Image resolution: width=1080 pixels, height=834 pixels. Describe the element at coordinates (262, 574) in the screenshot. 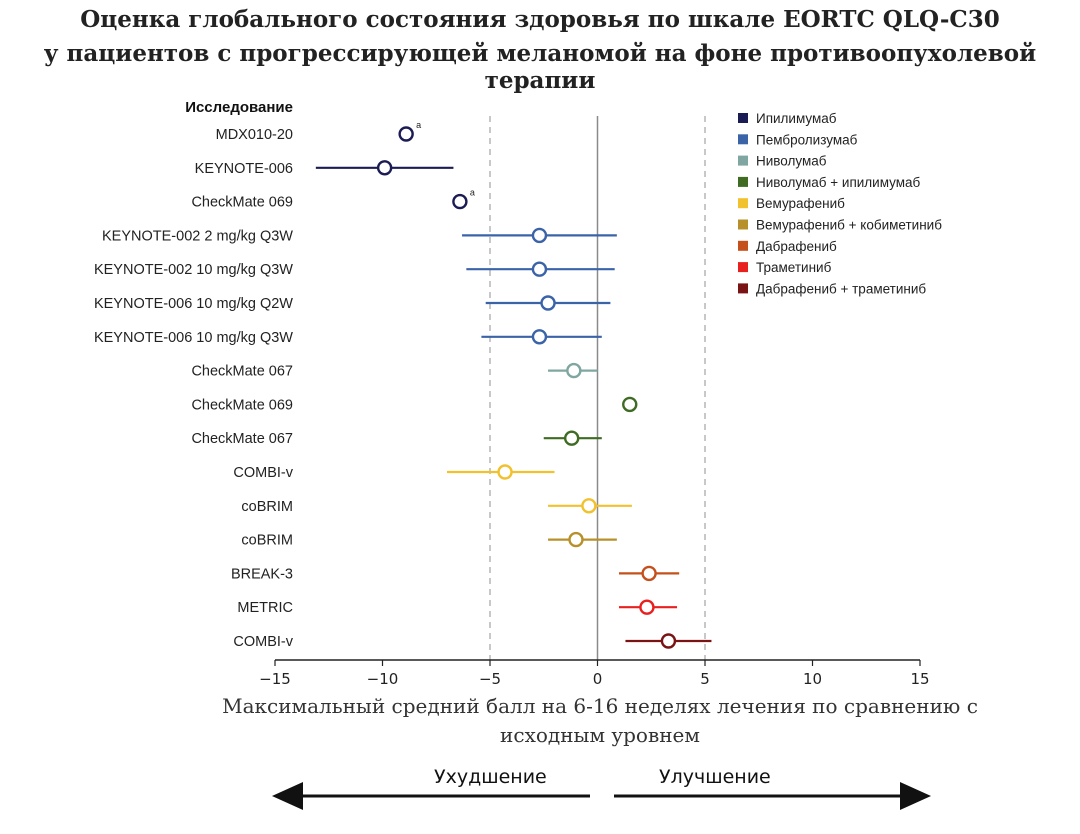

I see `study-label: BREAK-3` at that location.